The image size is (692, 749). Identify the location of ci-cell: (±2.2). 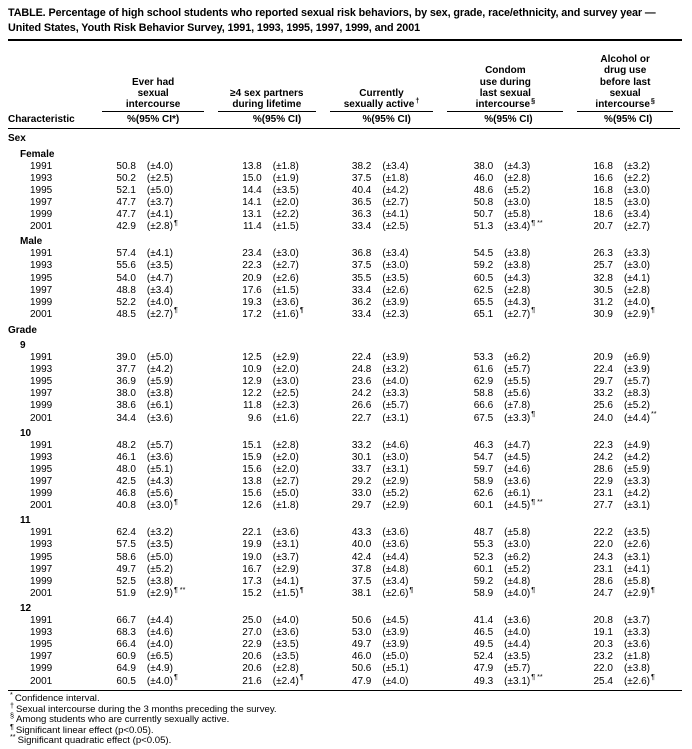
(636, 178).